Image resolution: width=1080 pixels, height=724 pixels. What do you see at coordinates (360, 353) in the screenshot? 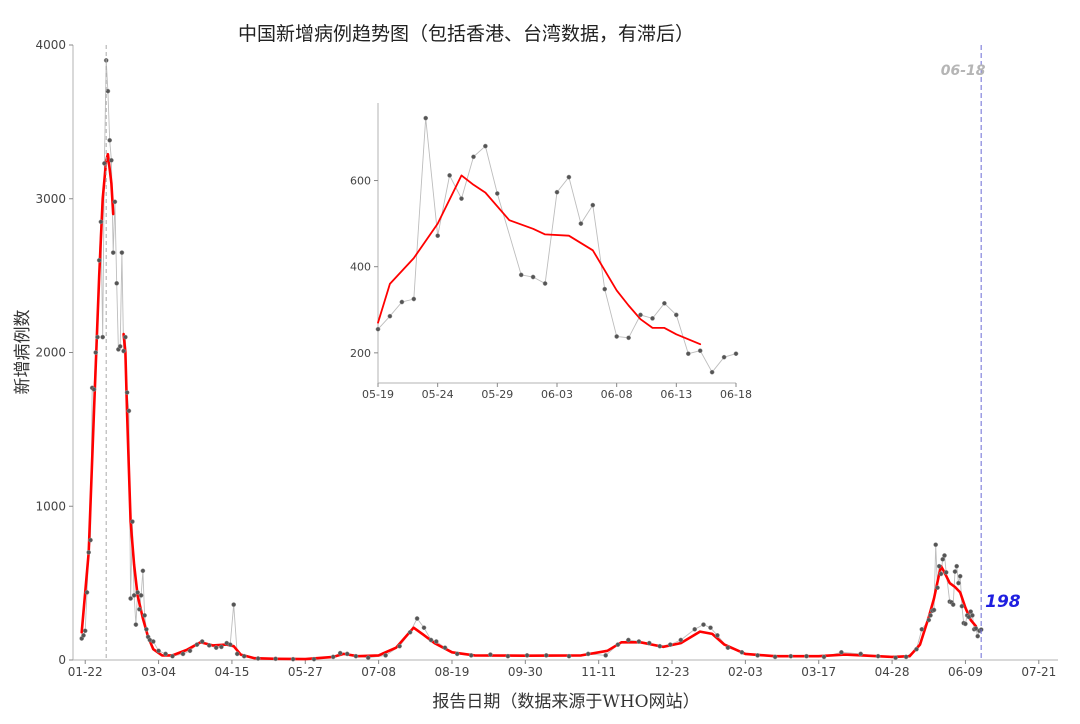
I see `y-tick-label: 200` at bounding box center [360, 353].